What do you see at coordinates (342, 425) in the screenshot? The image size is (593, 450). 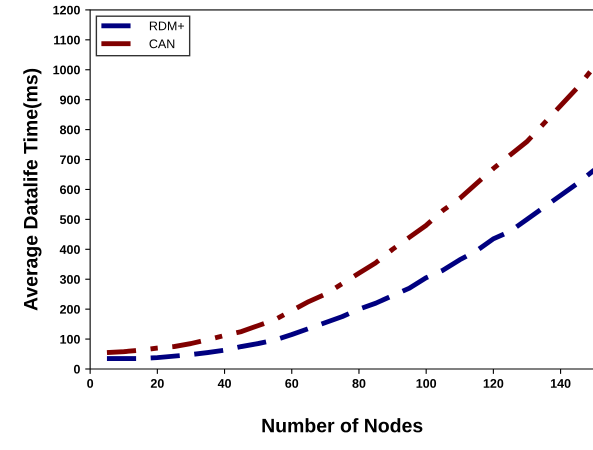 I see `x-axis-title: Number of Nodes` at bounding box center [342, 425].